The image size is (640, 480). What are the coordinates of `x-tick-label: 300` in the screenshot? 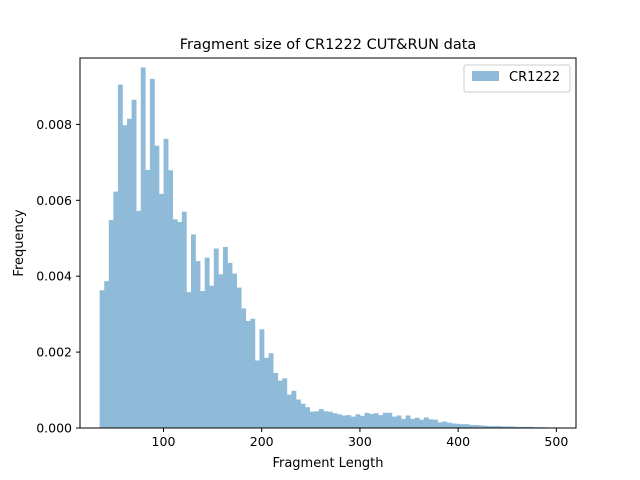 It's located at (360, 441).